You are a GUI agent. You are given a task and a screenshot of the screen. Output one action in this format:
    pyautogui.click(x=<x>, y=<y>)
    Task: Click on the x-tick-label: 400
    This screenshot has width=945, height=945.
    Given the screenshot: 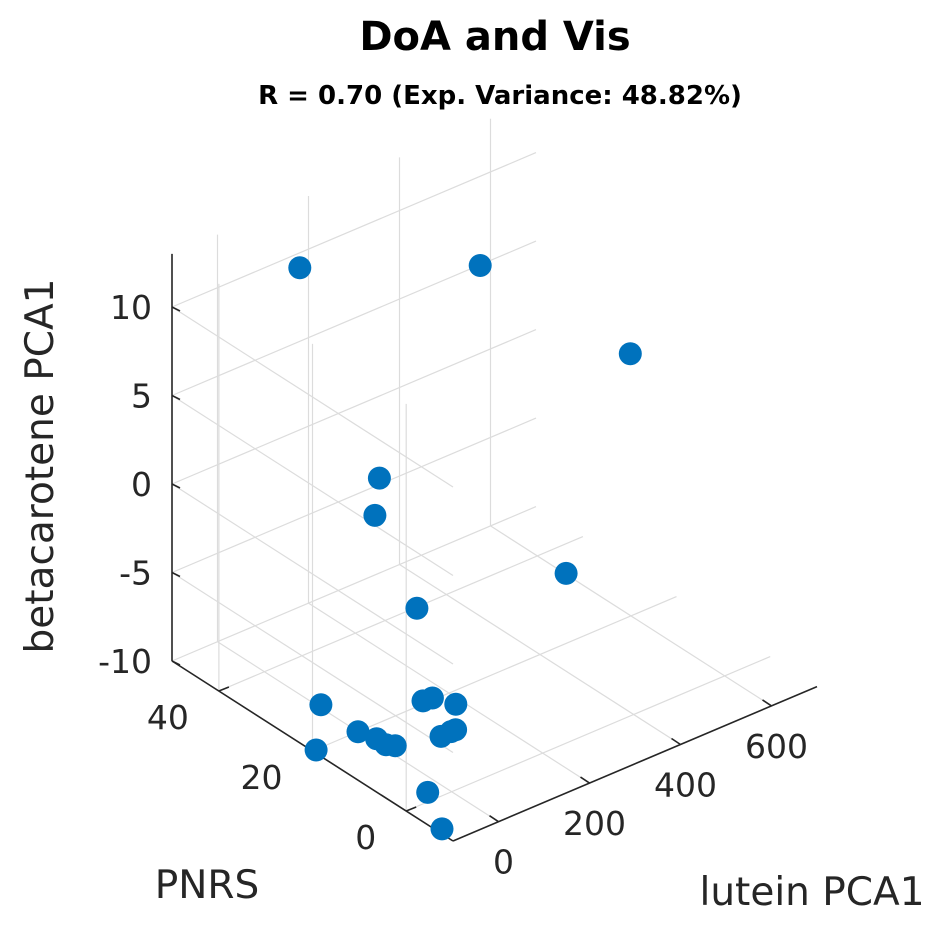 What is the action you would take?
    pyautogui.click(x=685, y=785)
    